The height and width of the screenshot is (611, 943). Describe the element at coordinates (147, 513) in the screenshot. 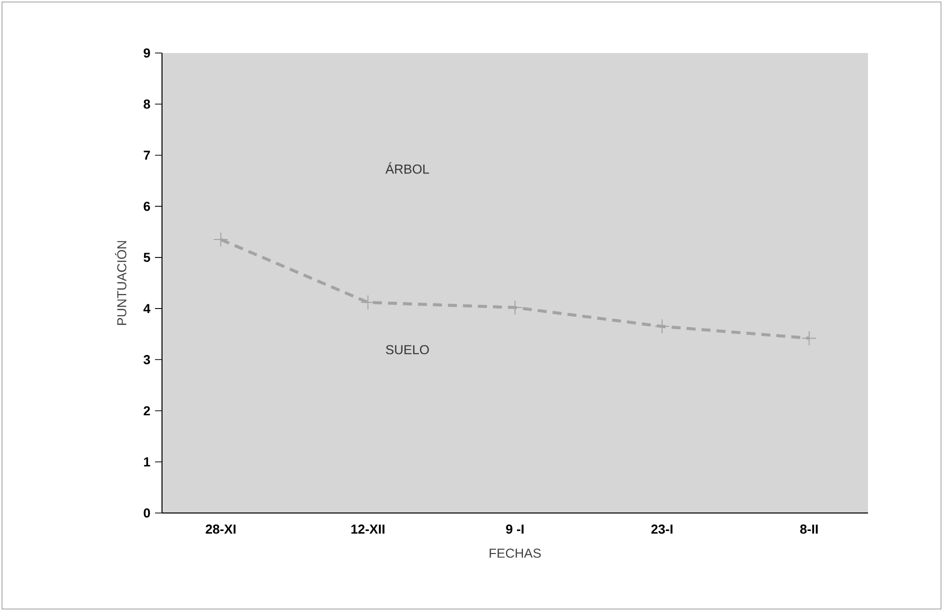

I see `y-tick-label: 0` at that location.